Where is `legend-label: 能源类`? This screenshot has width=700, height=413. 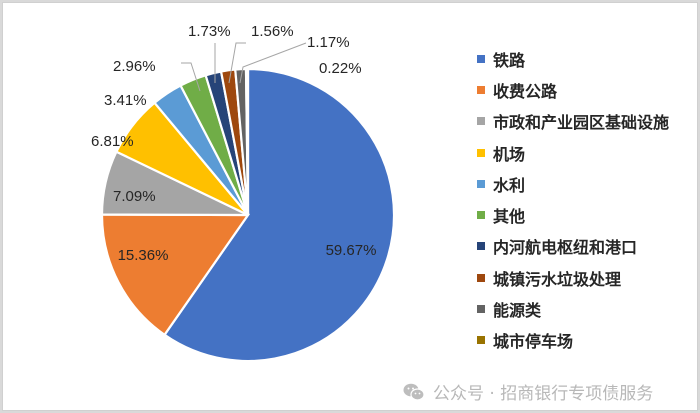
legend-label: 能源类 is located at coordinates (517, 311).